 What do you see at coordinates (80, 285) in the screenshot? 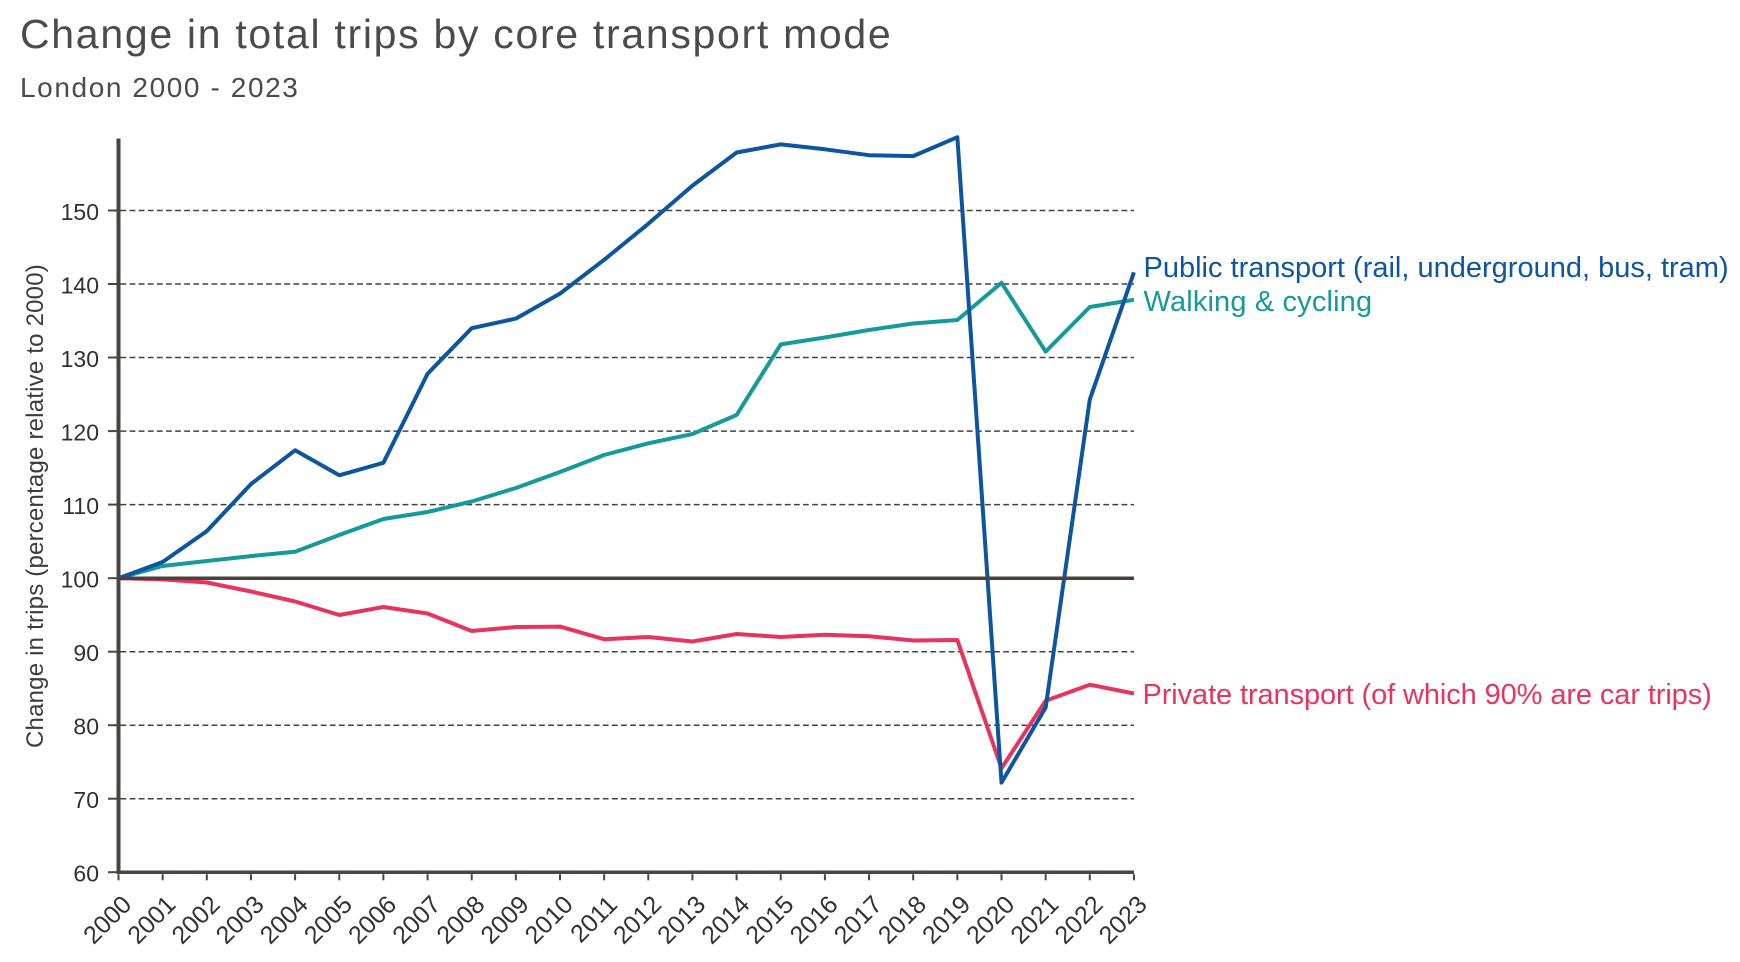
I see `svg-text: 140` at bounding box center [80, 285].